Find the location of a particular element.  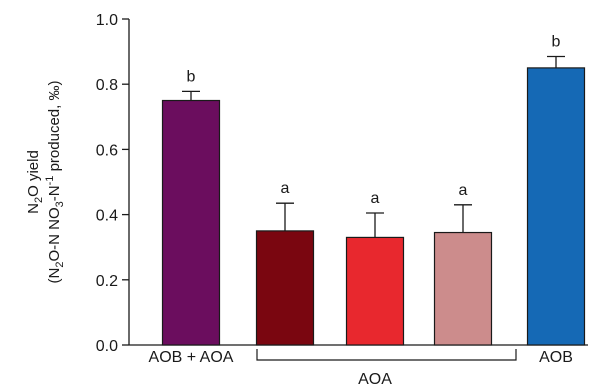

category-label-aob-aoa: AOB + AOA is located at coordinates (191, 357).